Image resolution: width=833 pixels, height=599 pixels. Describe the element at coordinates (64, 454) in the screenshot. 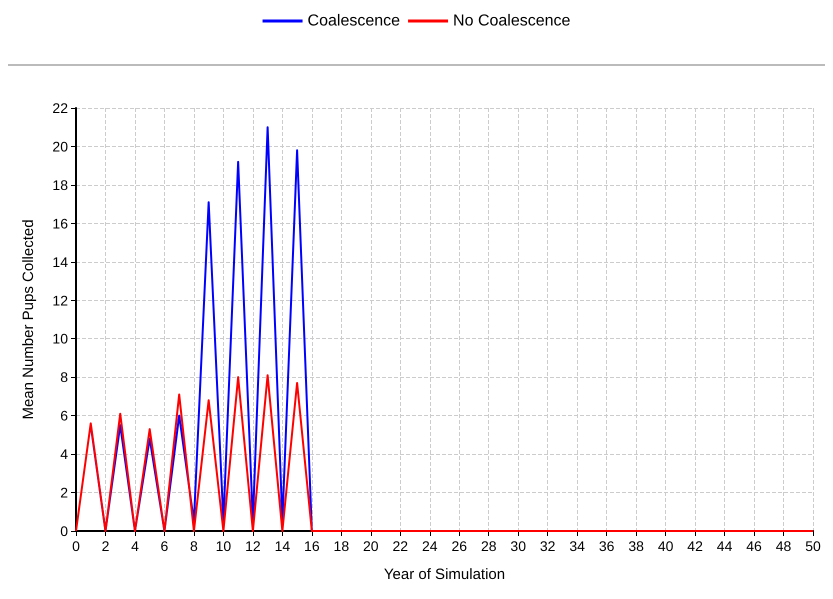

I see `y-tick-label: 4` at that location.